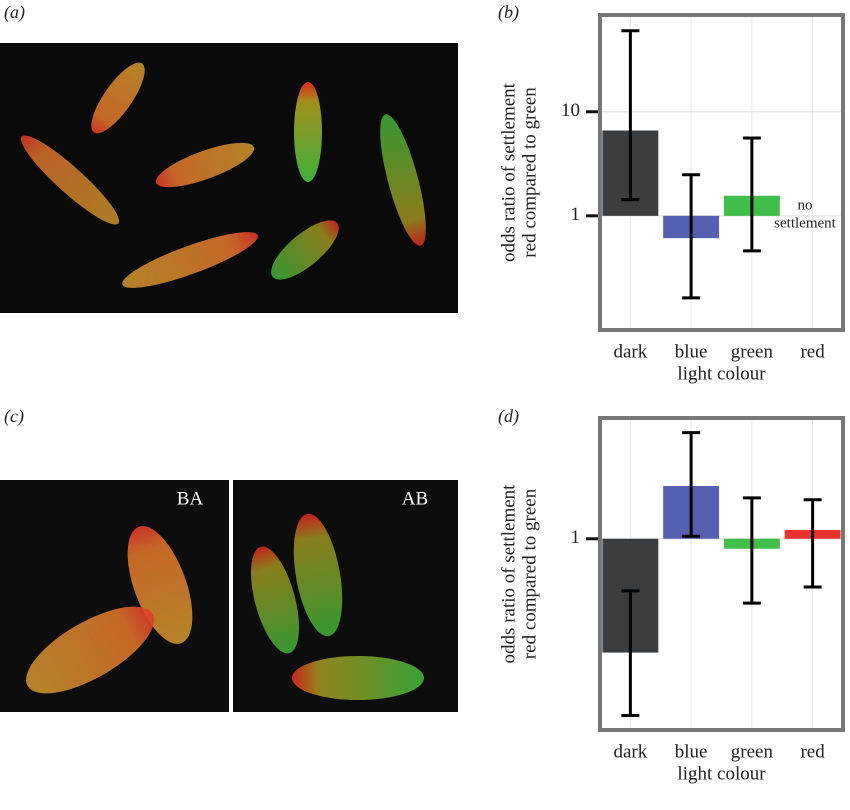 The height and width of the screenshot is (810, 850). What do you see at coordinates (14, 416) in the screenshot?
I see `panel-label: (c)` at bounding box center [14, 416].